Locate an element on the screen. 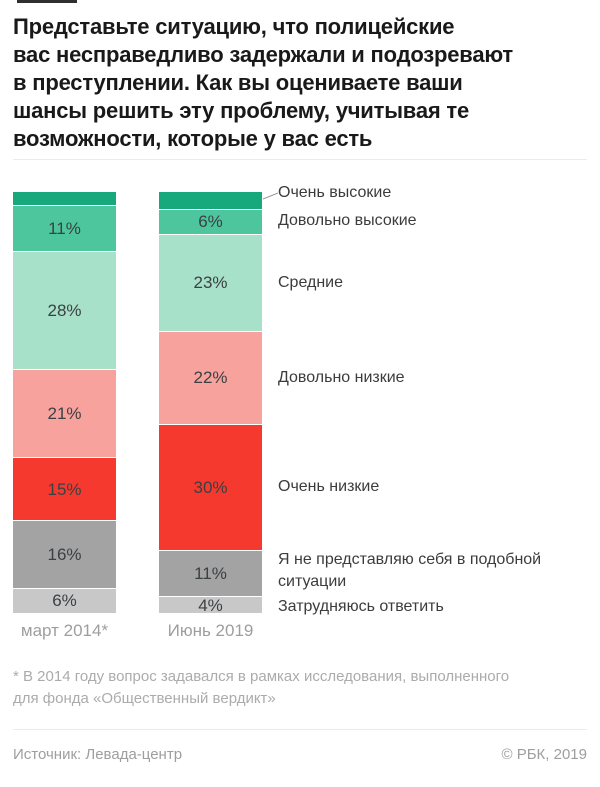 This screenshot has height=787, width=600. category-label: Очень высокие is located at coordinates (335, 192).